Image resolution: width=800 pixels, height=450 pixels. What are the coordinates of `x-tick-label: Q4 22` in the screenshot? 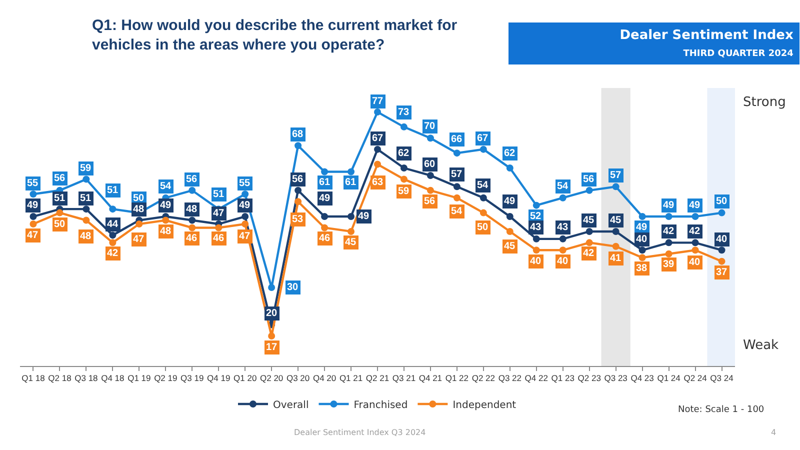 It's located at (536, 378).